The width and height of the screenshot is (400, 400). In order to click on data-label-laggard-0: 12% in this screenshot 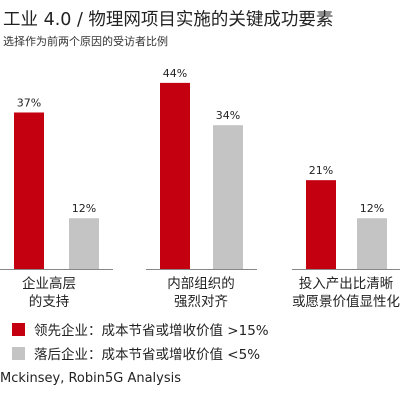, I will do `click(84, 208)`.